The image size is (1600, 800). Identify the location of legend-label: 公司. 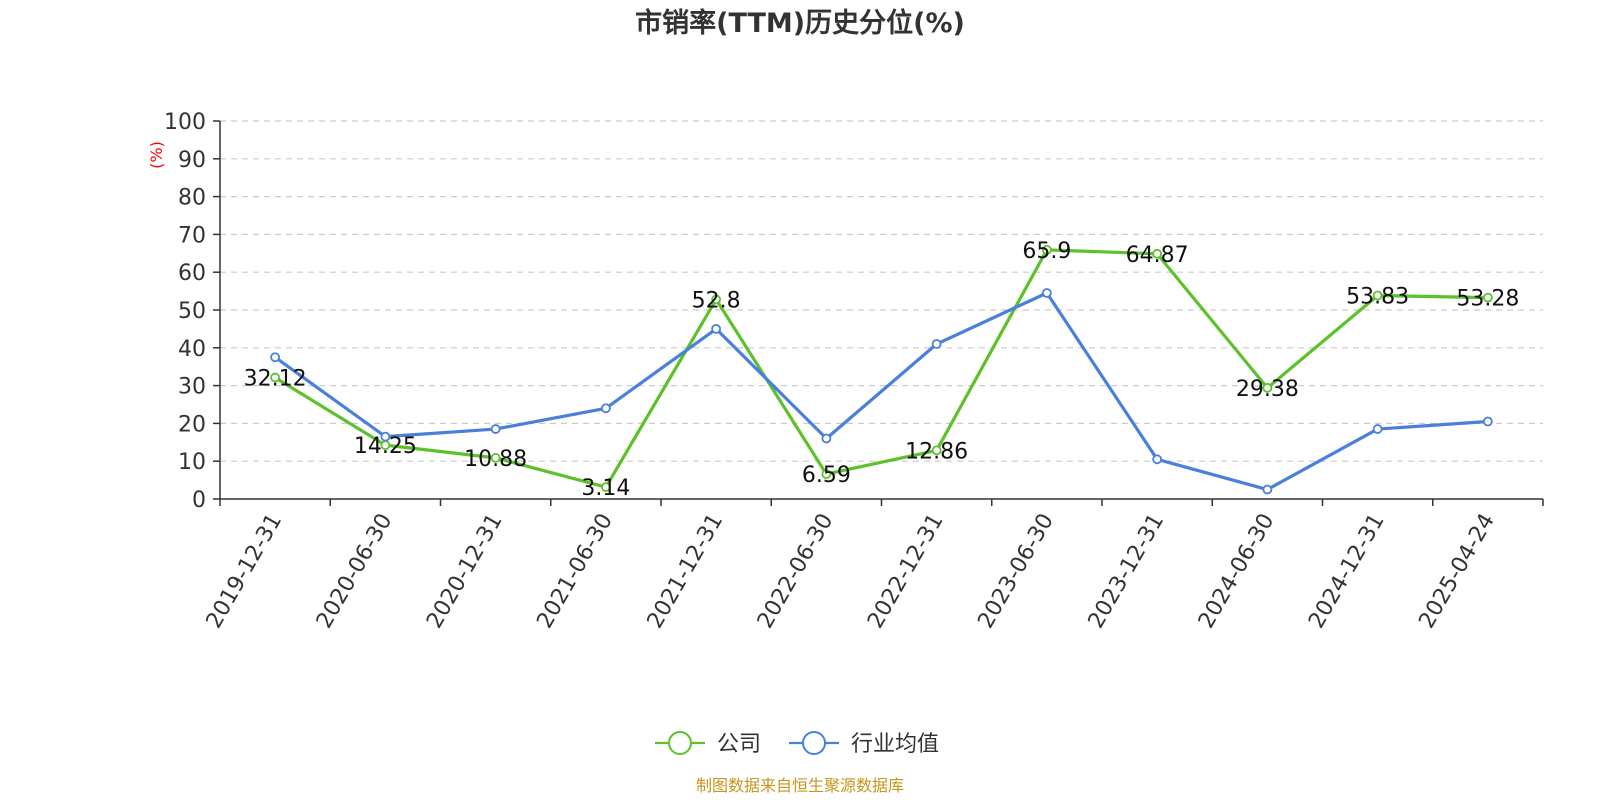
(739, 744).